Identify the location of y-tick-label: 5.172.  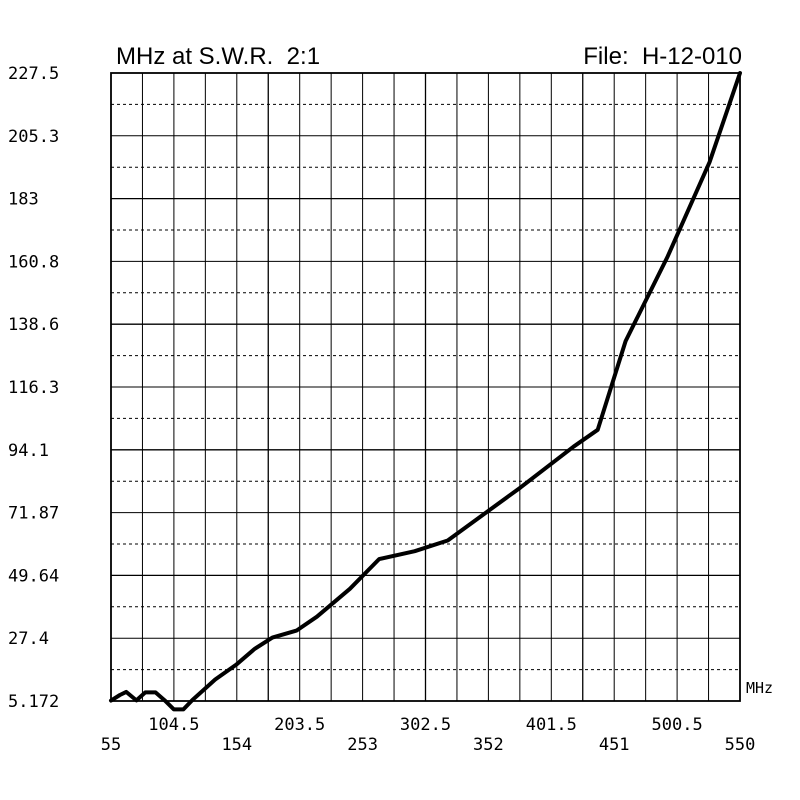
(33, 702).